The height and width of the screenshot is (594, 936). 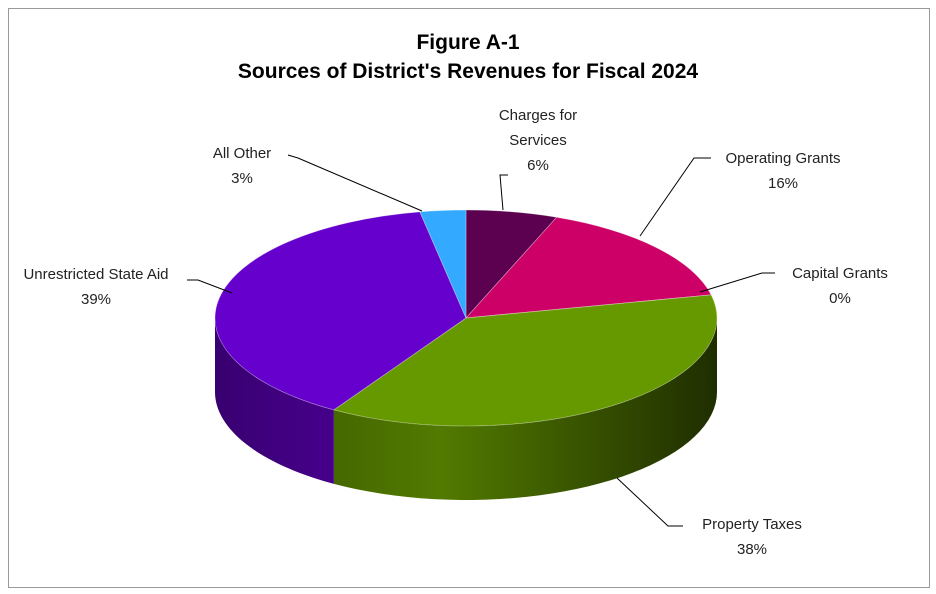 I want to click on value-label: 38%, so click(x=752, y=549).